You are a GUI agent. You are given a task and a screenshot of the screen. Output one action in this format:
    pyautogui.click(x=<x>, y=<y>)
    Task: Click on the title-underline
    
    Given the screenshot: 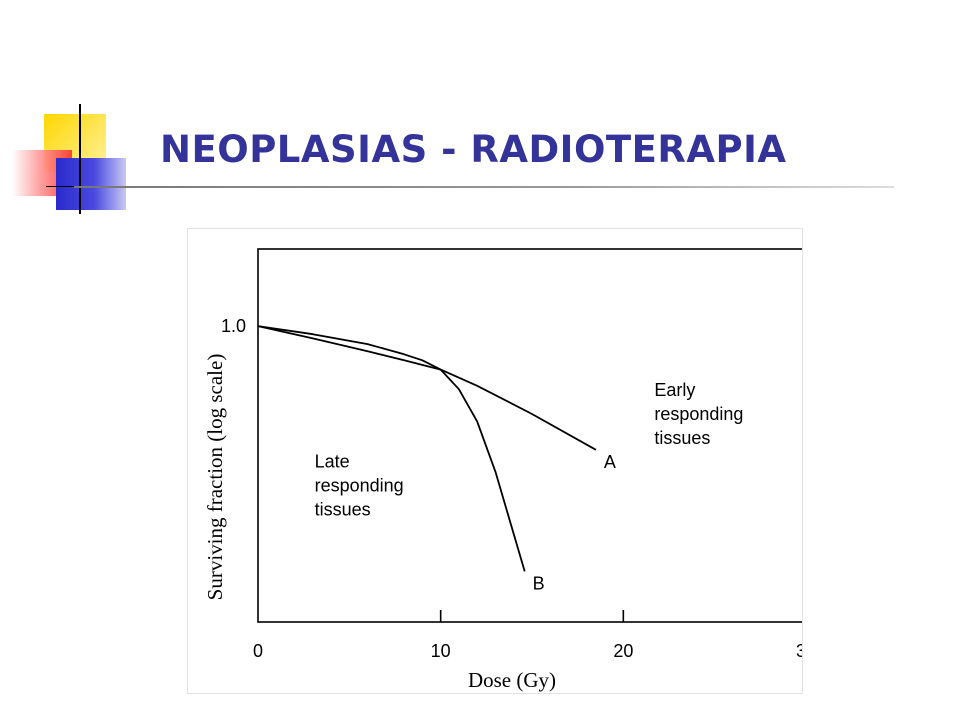 What is the action you would take?
    pyautogui.click(x=484, y=187)
    